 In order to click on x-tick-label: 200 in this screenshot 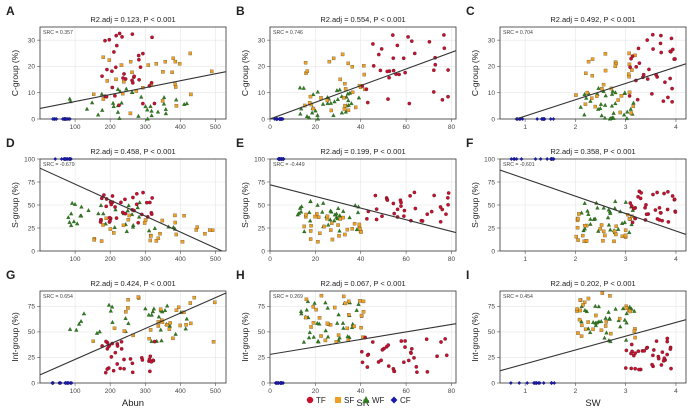, I will do `click(110, 259)`.